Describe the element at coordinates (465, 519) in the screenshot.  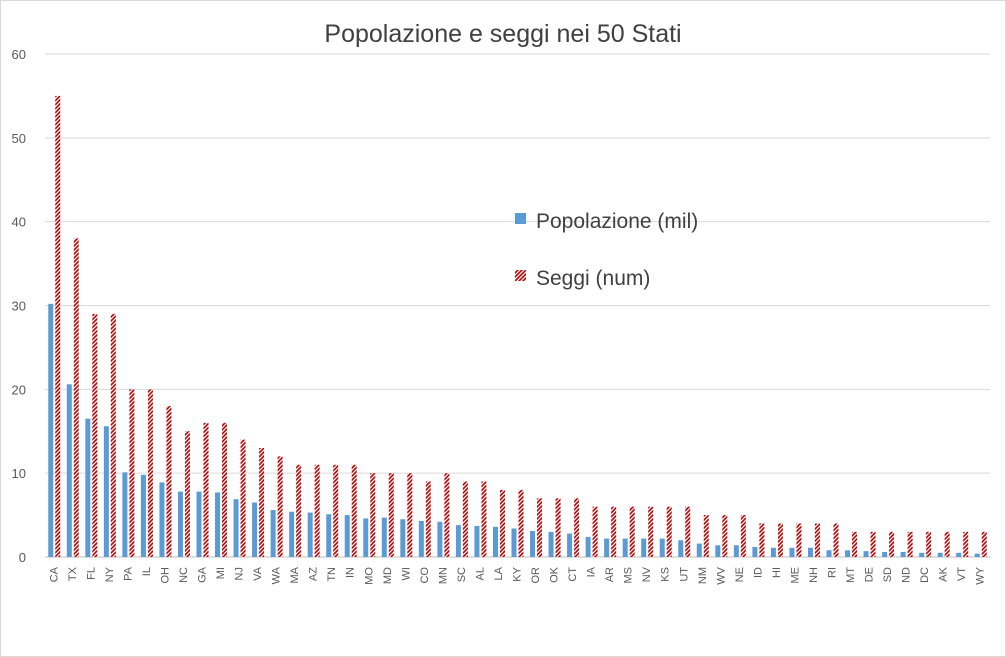
I see `bar-seggi-sc` at that location.